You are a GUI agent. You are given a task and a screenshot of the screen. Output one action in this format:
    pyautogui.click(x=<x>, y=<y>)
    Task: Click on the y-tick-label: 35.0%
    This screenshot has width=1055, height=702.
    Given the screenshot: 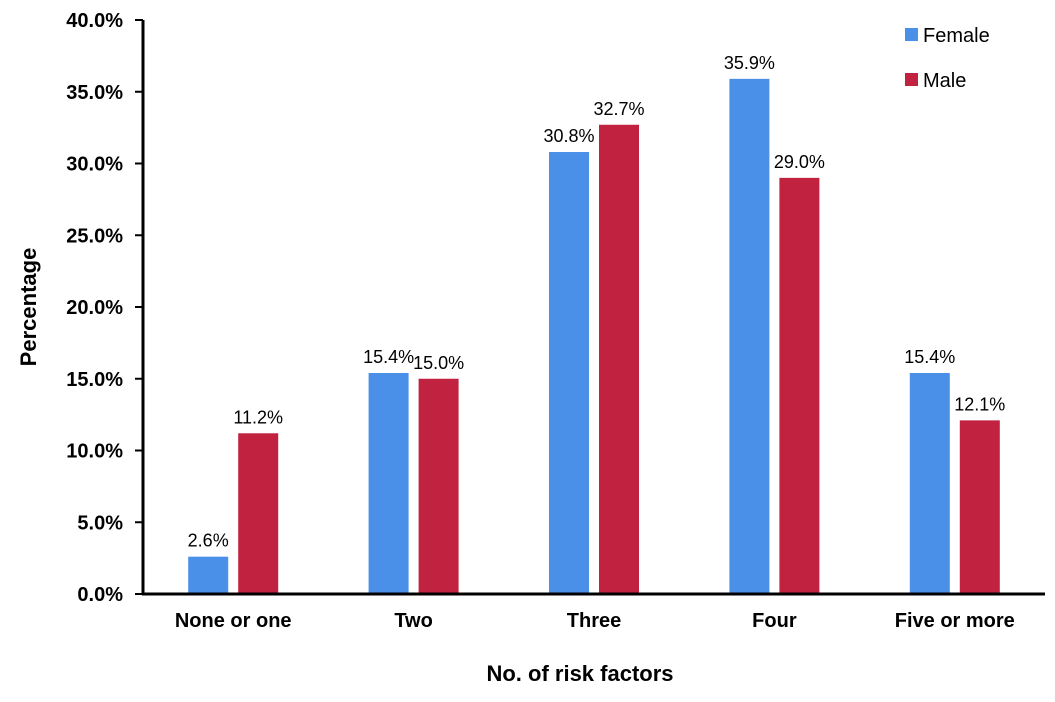 What is the action you would take?
    pyautogui.click(x=94, y=93)
    